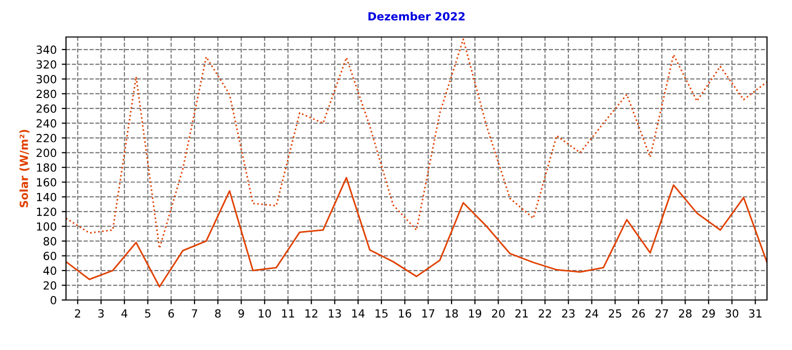  What do you see at coordinates (46, 94) in the screenshot?
I see `y-tick-label: 280` at bounding box center [46, 94].